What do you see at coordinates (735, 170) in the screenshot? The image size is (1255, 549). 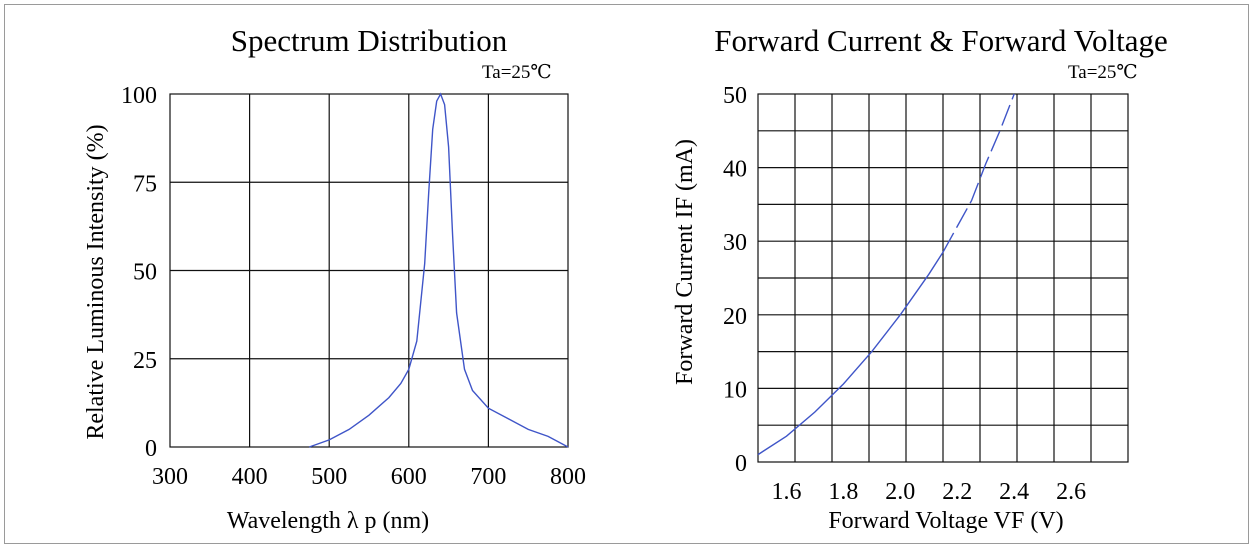 I see `y-tick-label: 40` at bounding box center [735, 170].